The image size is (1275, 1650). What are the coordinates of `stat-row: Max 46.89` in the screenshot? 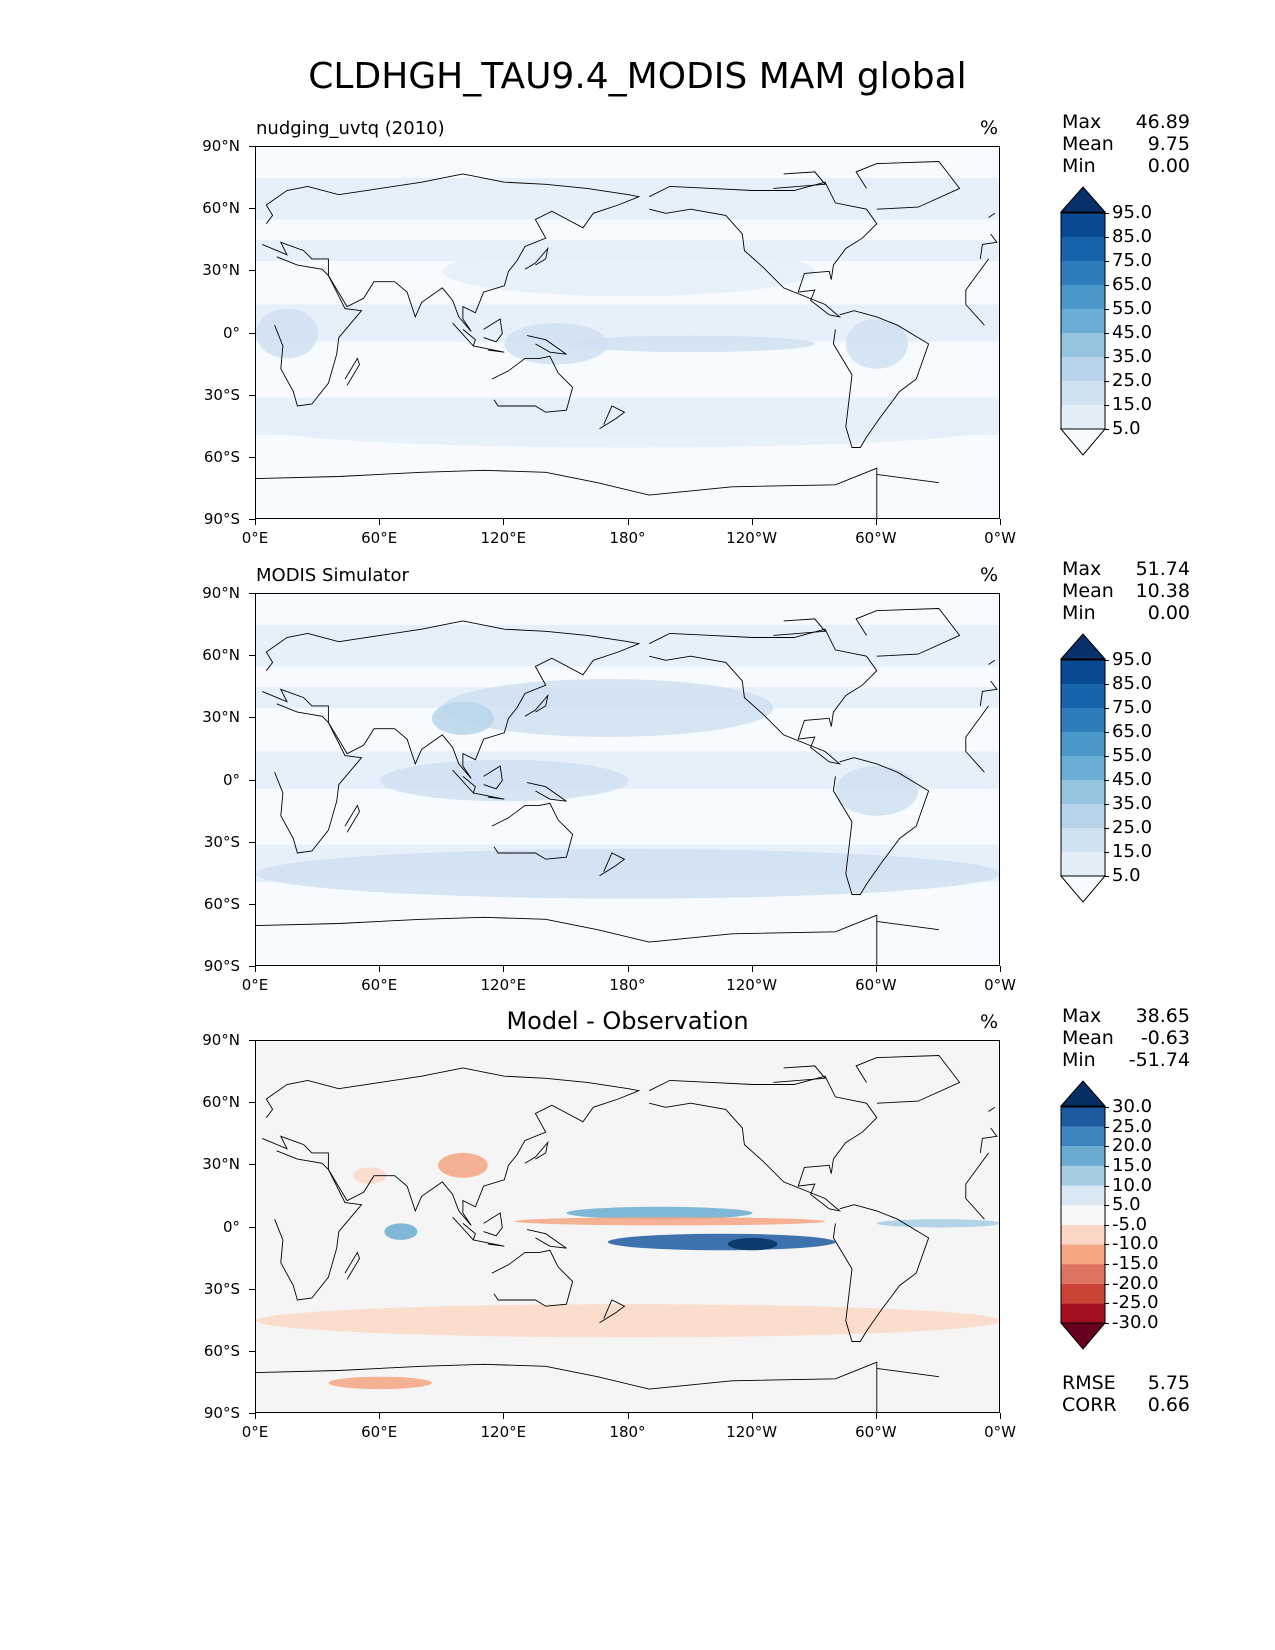 It's located at (1126, 122).